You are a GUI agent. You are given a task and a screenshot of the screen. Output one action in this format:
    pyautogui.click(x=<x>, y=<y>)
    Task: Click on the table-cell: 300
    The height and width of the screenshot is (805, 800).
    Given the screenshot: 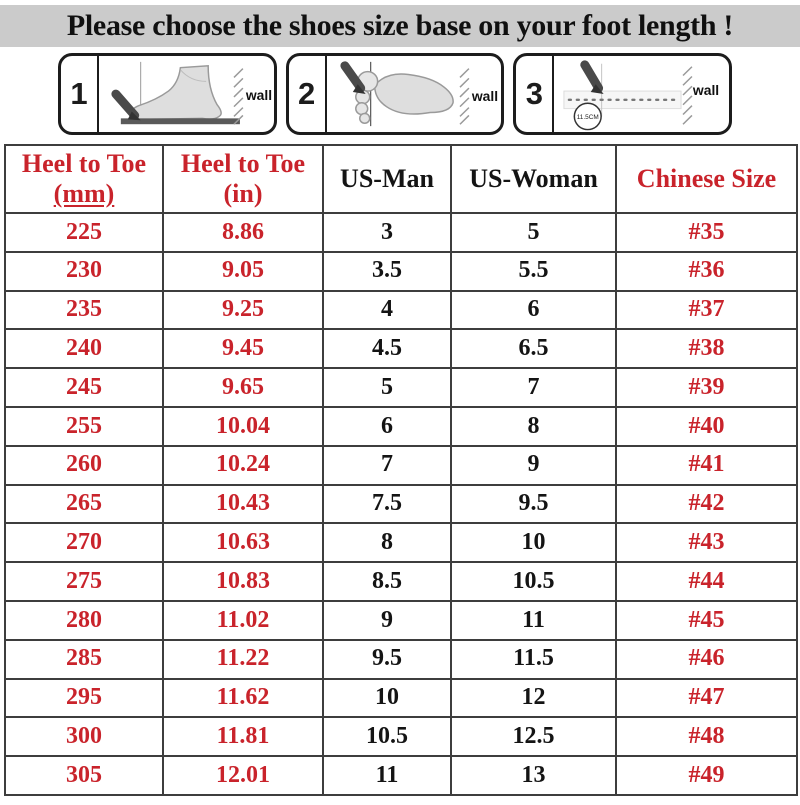 What is the action you would take?
    pyautogui.click(x=84, y=737)
    